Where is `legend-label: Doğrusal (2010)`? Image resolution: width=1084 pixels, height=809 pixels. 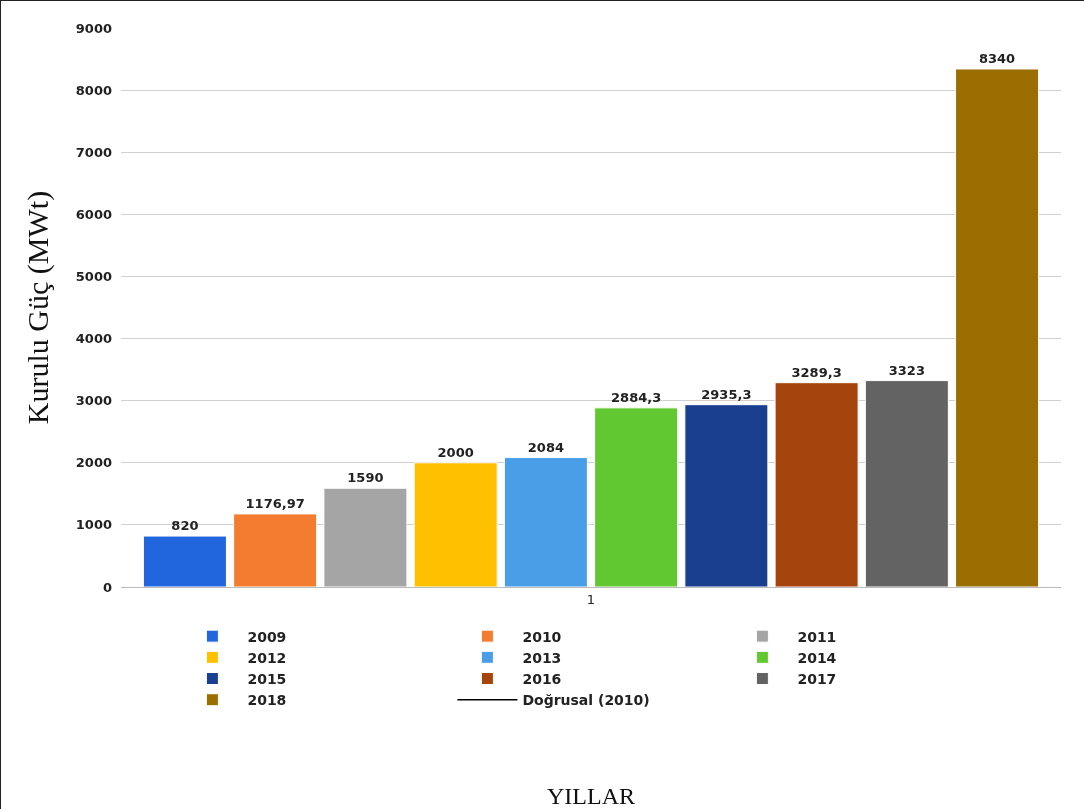
legend-label: Doğrusal (2010) is located at coordinates (586, 700).